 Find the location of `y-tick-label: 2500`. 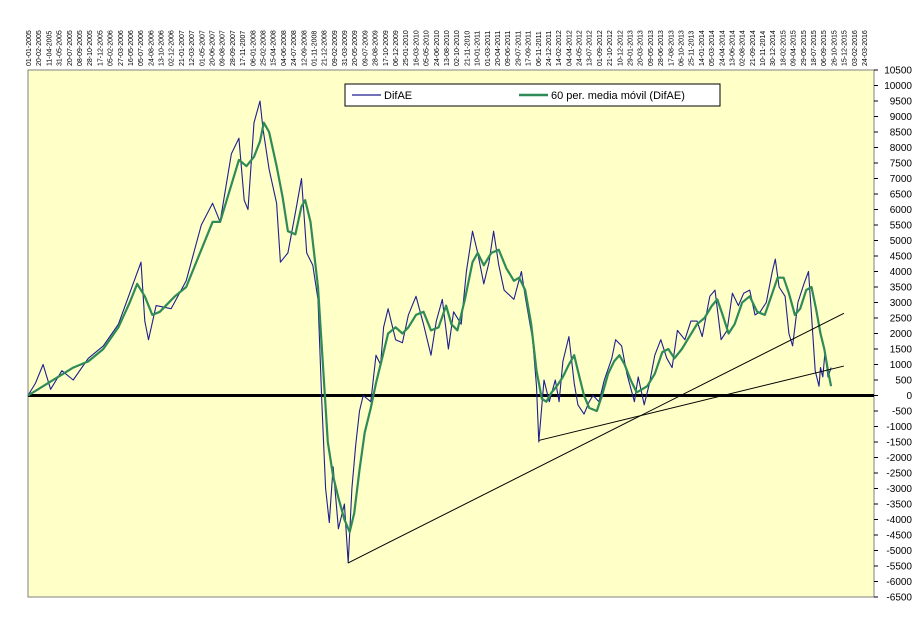

y-tick-label: 2500 is located at coordinates (901, 319).